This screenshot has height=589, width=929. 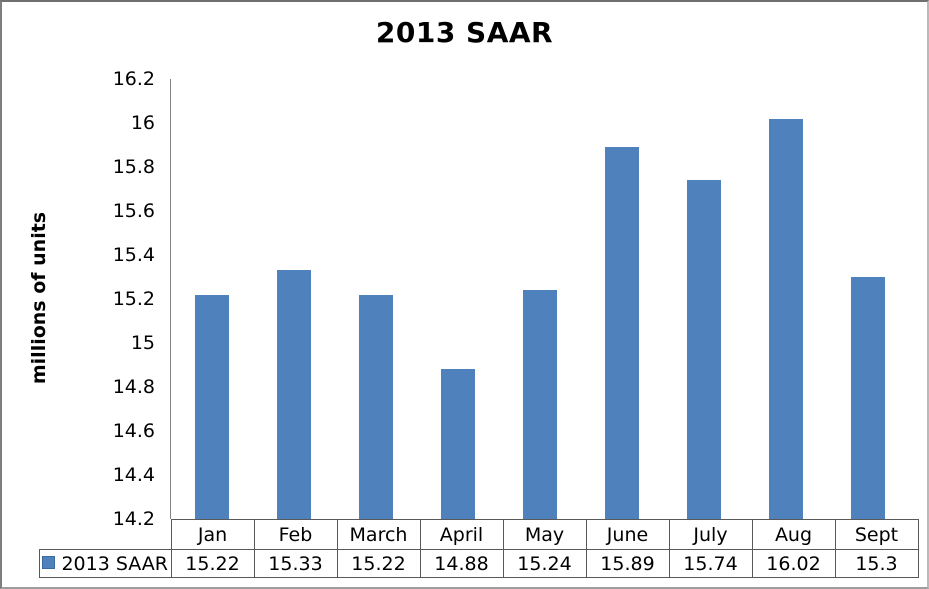 I want to click on month-header-cell: June, so click(x=627, y=534).